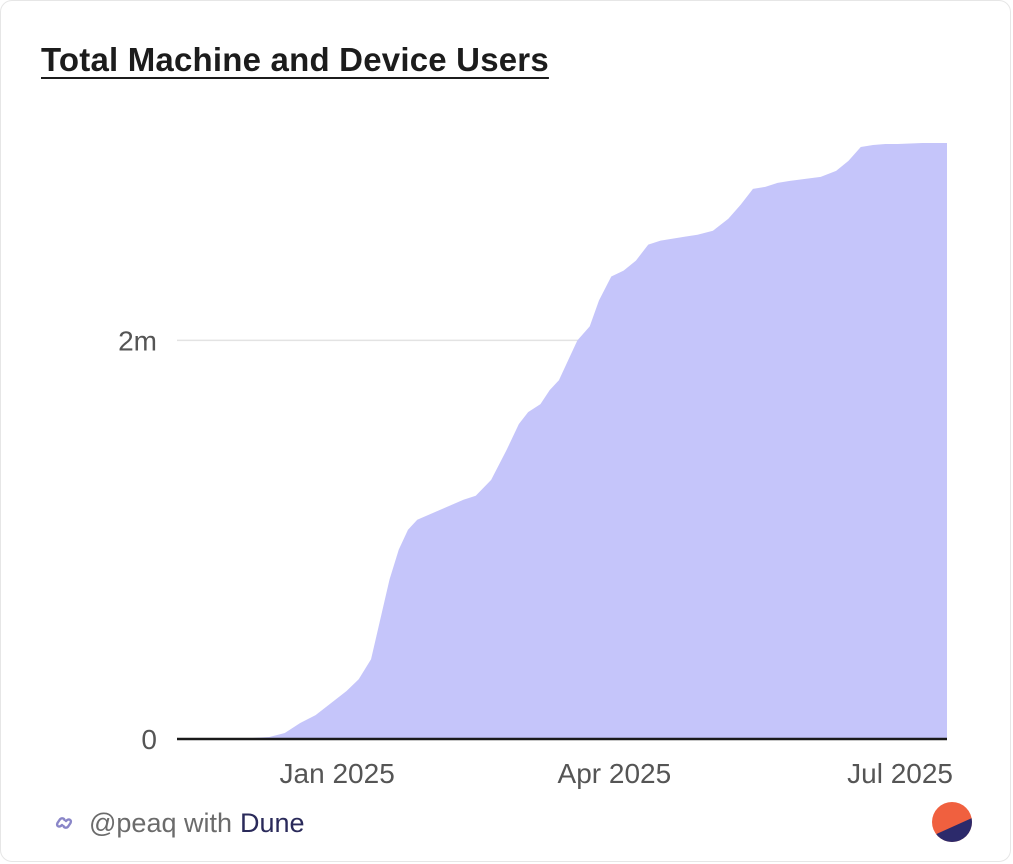 The image size is (1013, 864). What do you see at coordinates (295, 59) in the screenshot?
I see `chart-title: Total Machine and Device Users` at bounding box center [295, 59].